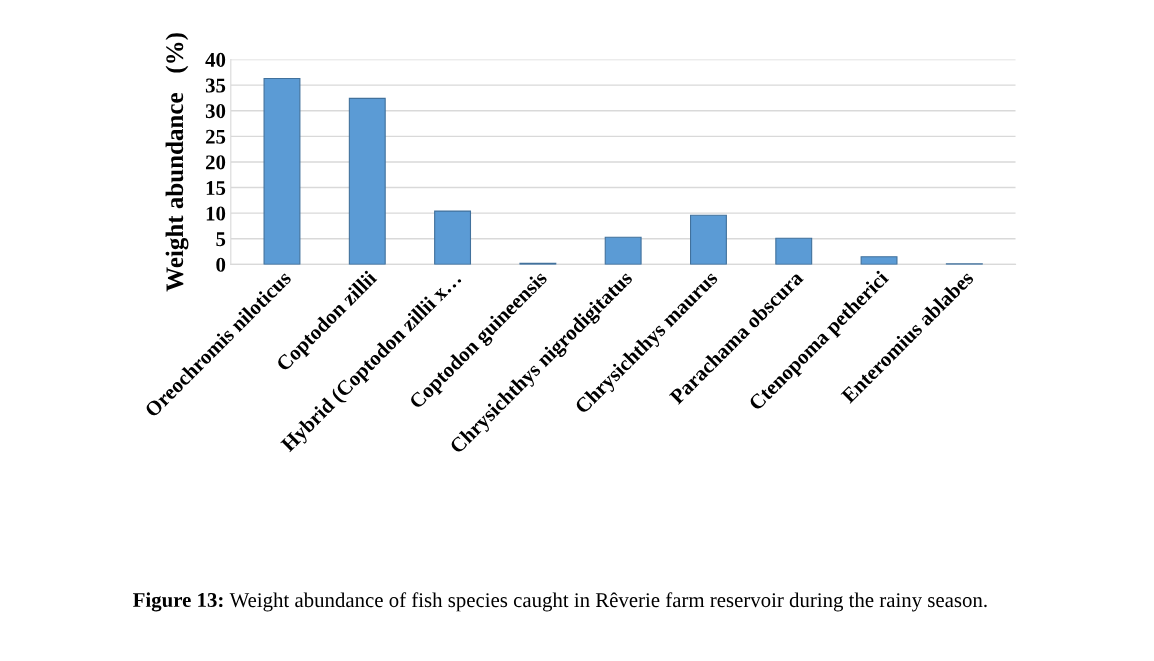  Describe the element at coordinates (221, 264) in the screenshot. I see `y-tick-label: 0` at that location.